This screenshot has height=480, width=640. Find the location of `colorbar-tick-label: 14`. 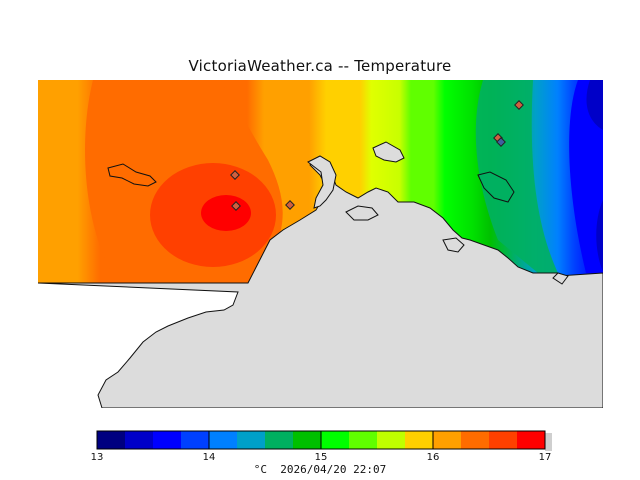

colorbar-tick-label: 14 is located at coordinates (209, 456).